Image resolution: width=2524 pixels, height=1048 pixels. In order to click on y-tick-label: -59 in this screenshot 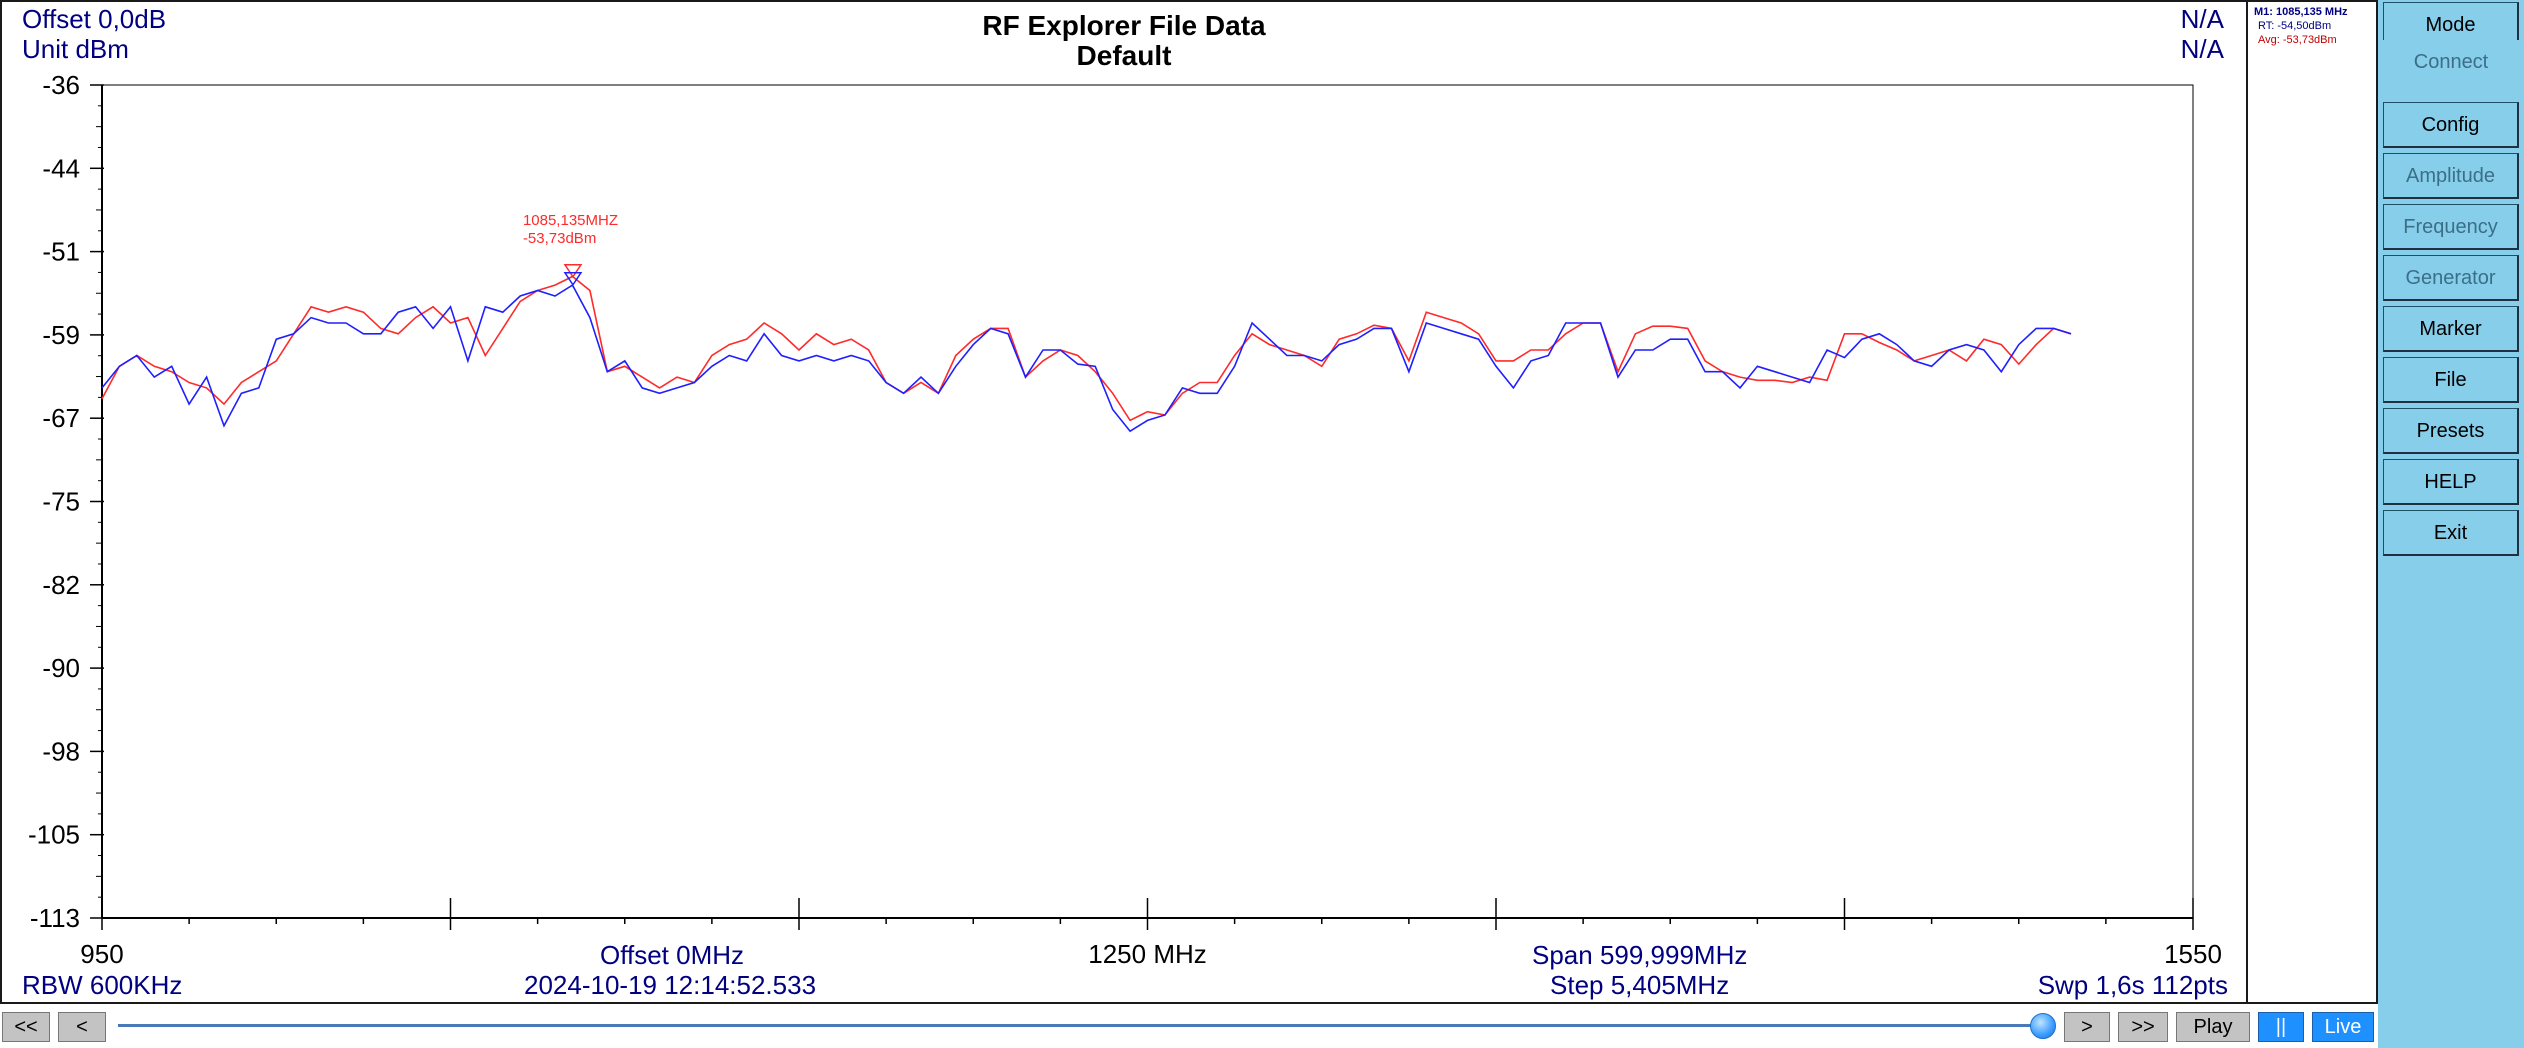, I will do `click(61, 335)`.